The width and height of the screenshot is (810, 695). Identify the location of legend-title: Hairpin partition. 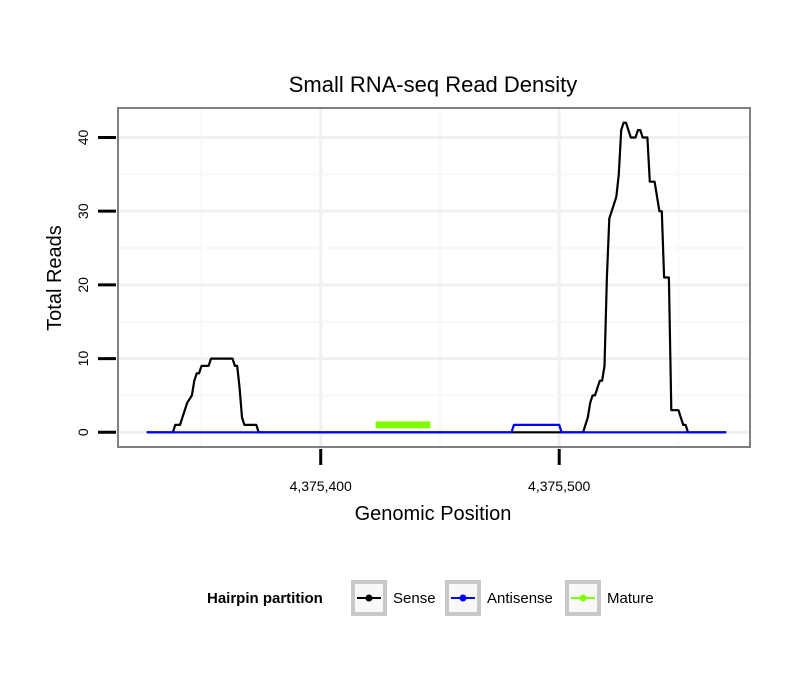
(265, 598).